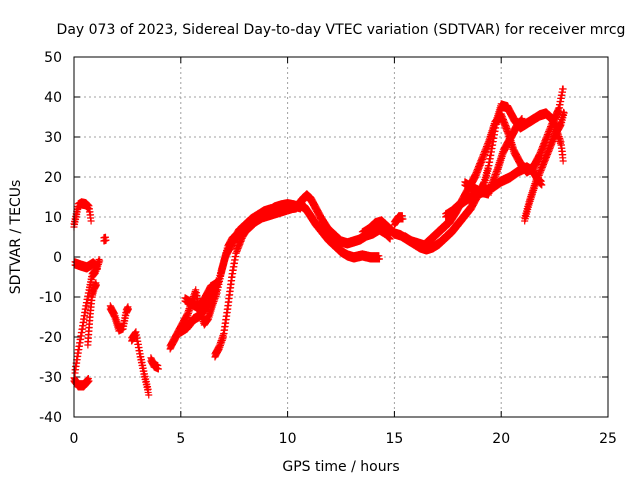 The height and width of the screenshot is (480, 640). Describe the element at coordinates (53, 138) in the screenshot. I see `y-tick-label: 30` at that location.